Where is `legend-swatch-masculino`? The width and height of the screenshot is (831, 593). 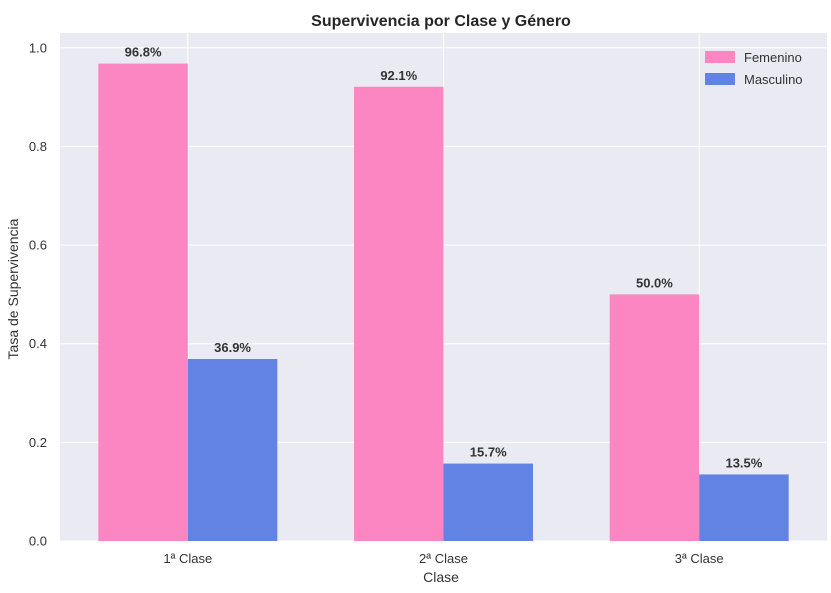 legend-swatch-masculino is located at coordinates (720, 79).